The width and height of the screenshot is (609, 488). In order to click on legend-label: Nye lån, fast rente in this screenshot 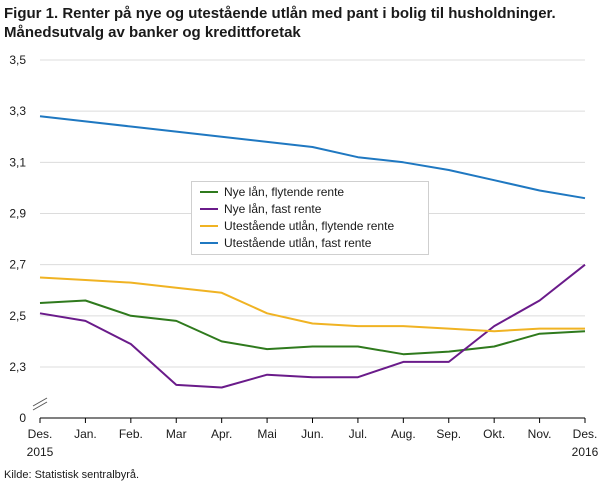, I will do `click(273, 209)`.